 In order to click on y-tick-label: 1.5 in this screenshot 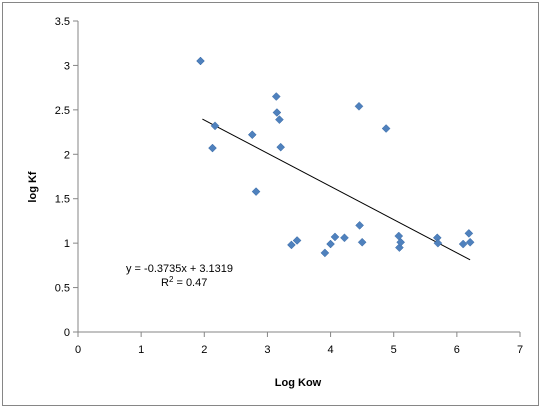, I will do `click(62, 200)`.